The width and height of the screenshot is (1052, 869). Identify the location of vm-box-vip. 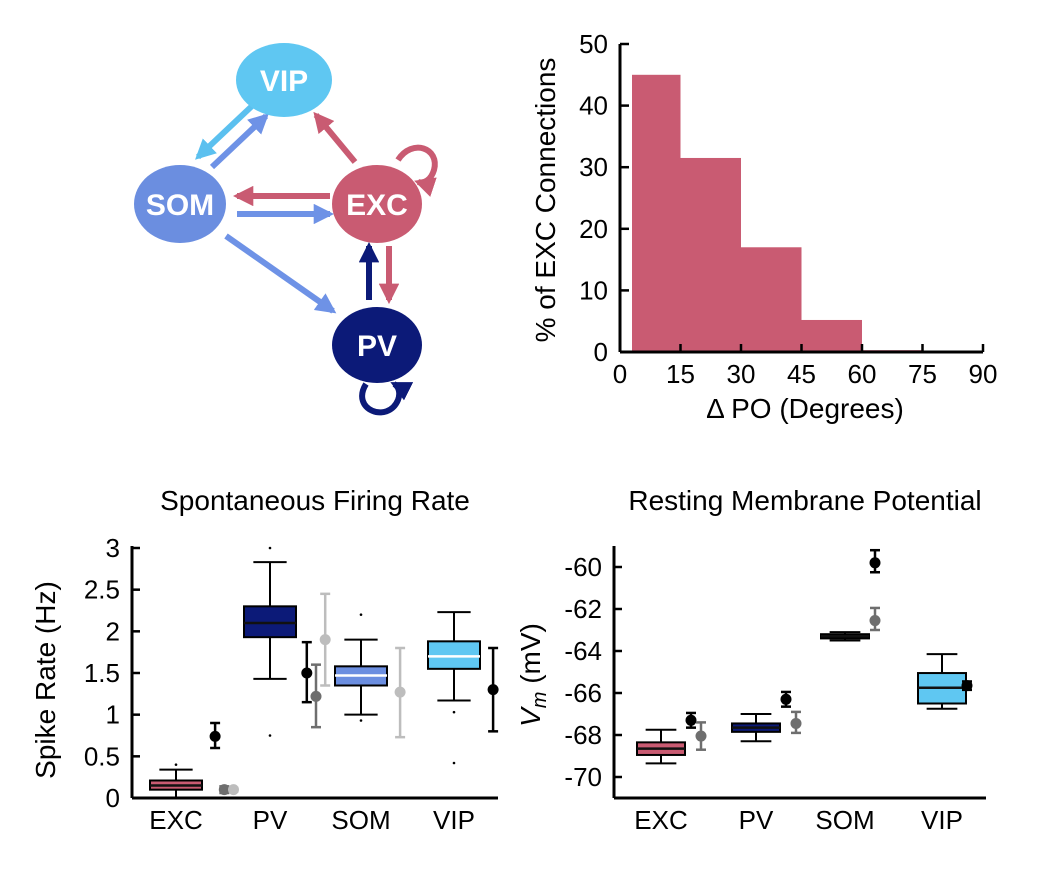
(942, 681).